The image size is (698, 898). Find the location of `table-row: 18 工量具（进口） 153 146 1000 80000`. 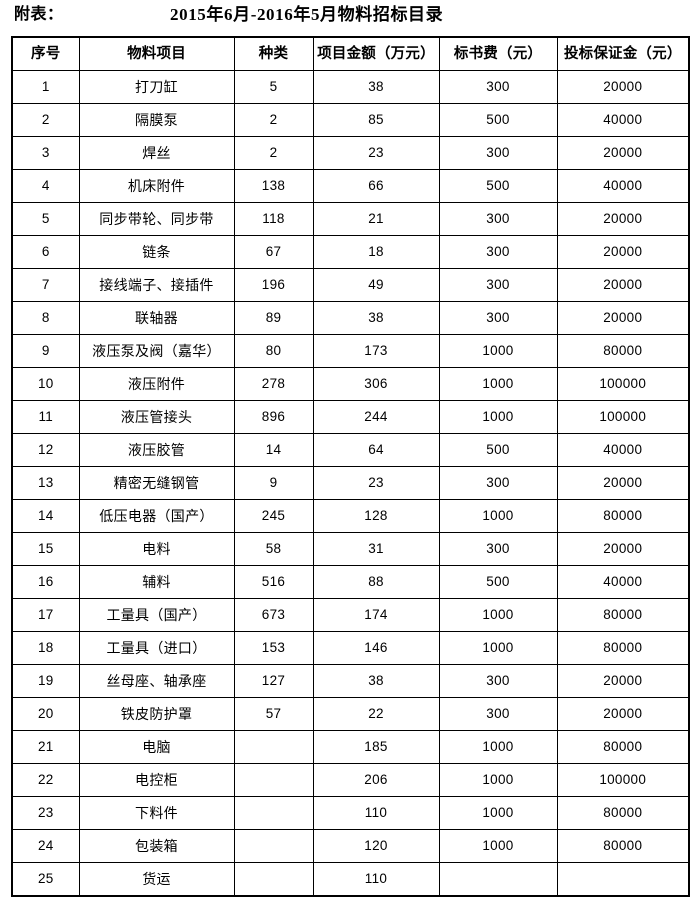

table-row: 18 工量具（进口） 153 146 1000 80000 is located at coordinates (350, 648).